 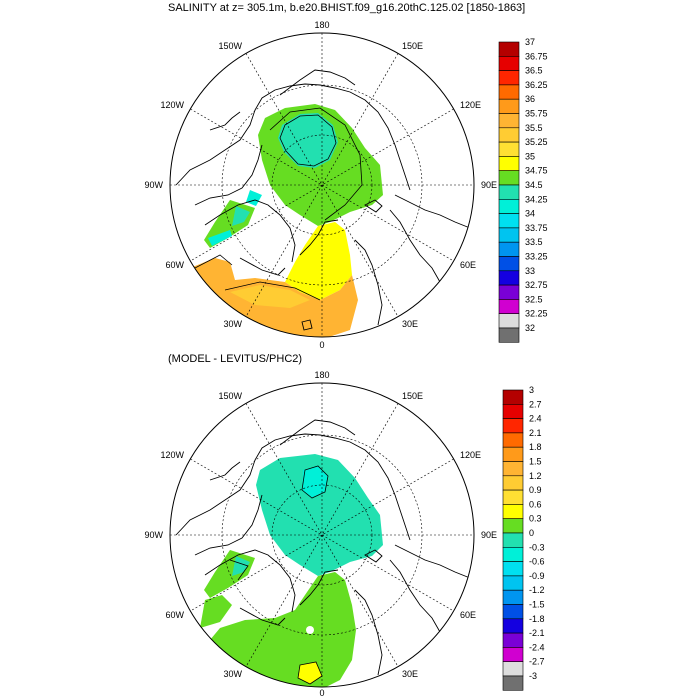 I want to click on lon-label: 150E, so click(x=412, y=46).